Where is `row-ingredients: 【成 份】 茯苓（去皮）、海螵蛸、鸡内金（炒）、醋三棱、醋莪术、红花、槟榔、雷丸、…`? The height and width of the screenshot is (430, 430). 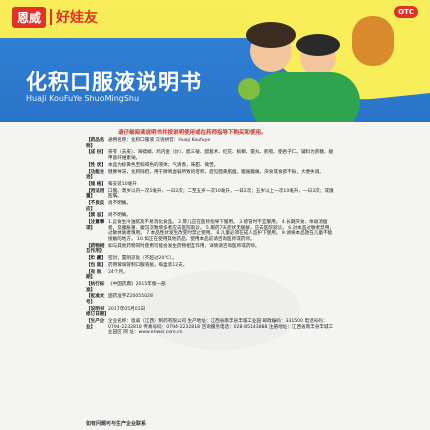
row-ingredients: 【成 份】 茯苓（去皮）、海螵蛸、鸡内金（炒）、醋三棱、醋莪术、红花、槟榔、雷丸、… is located at coordinates (210, 155).